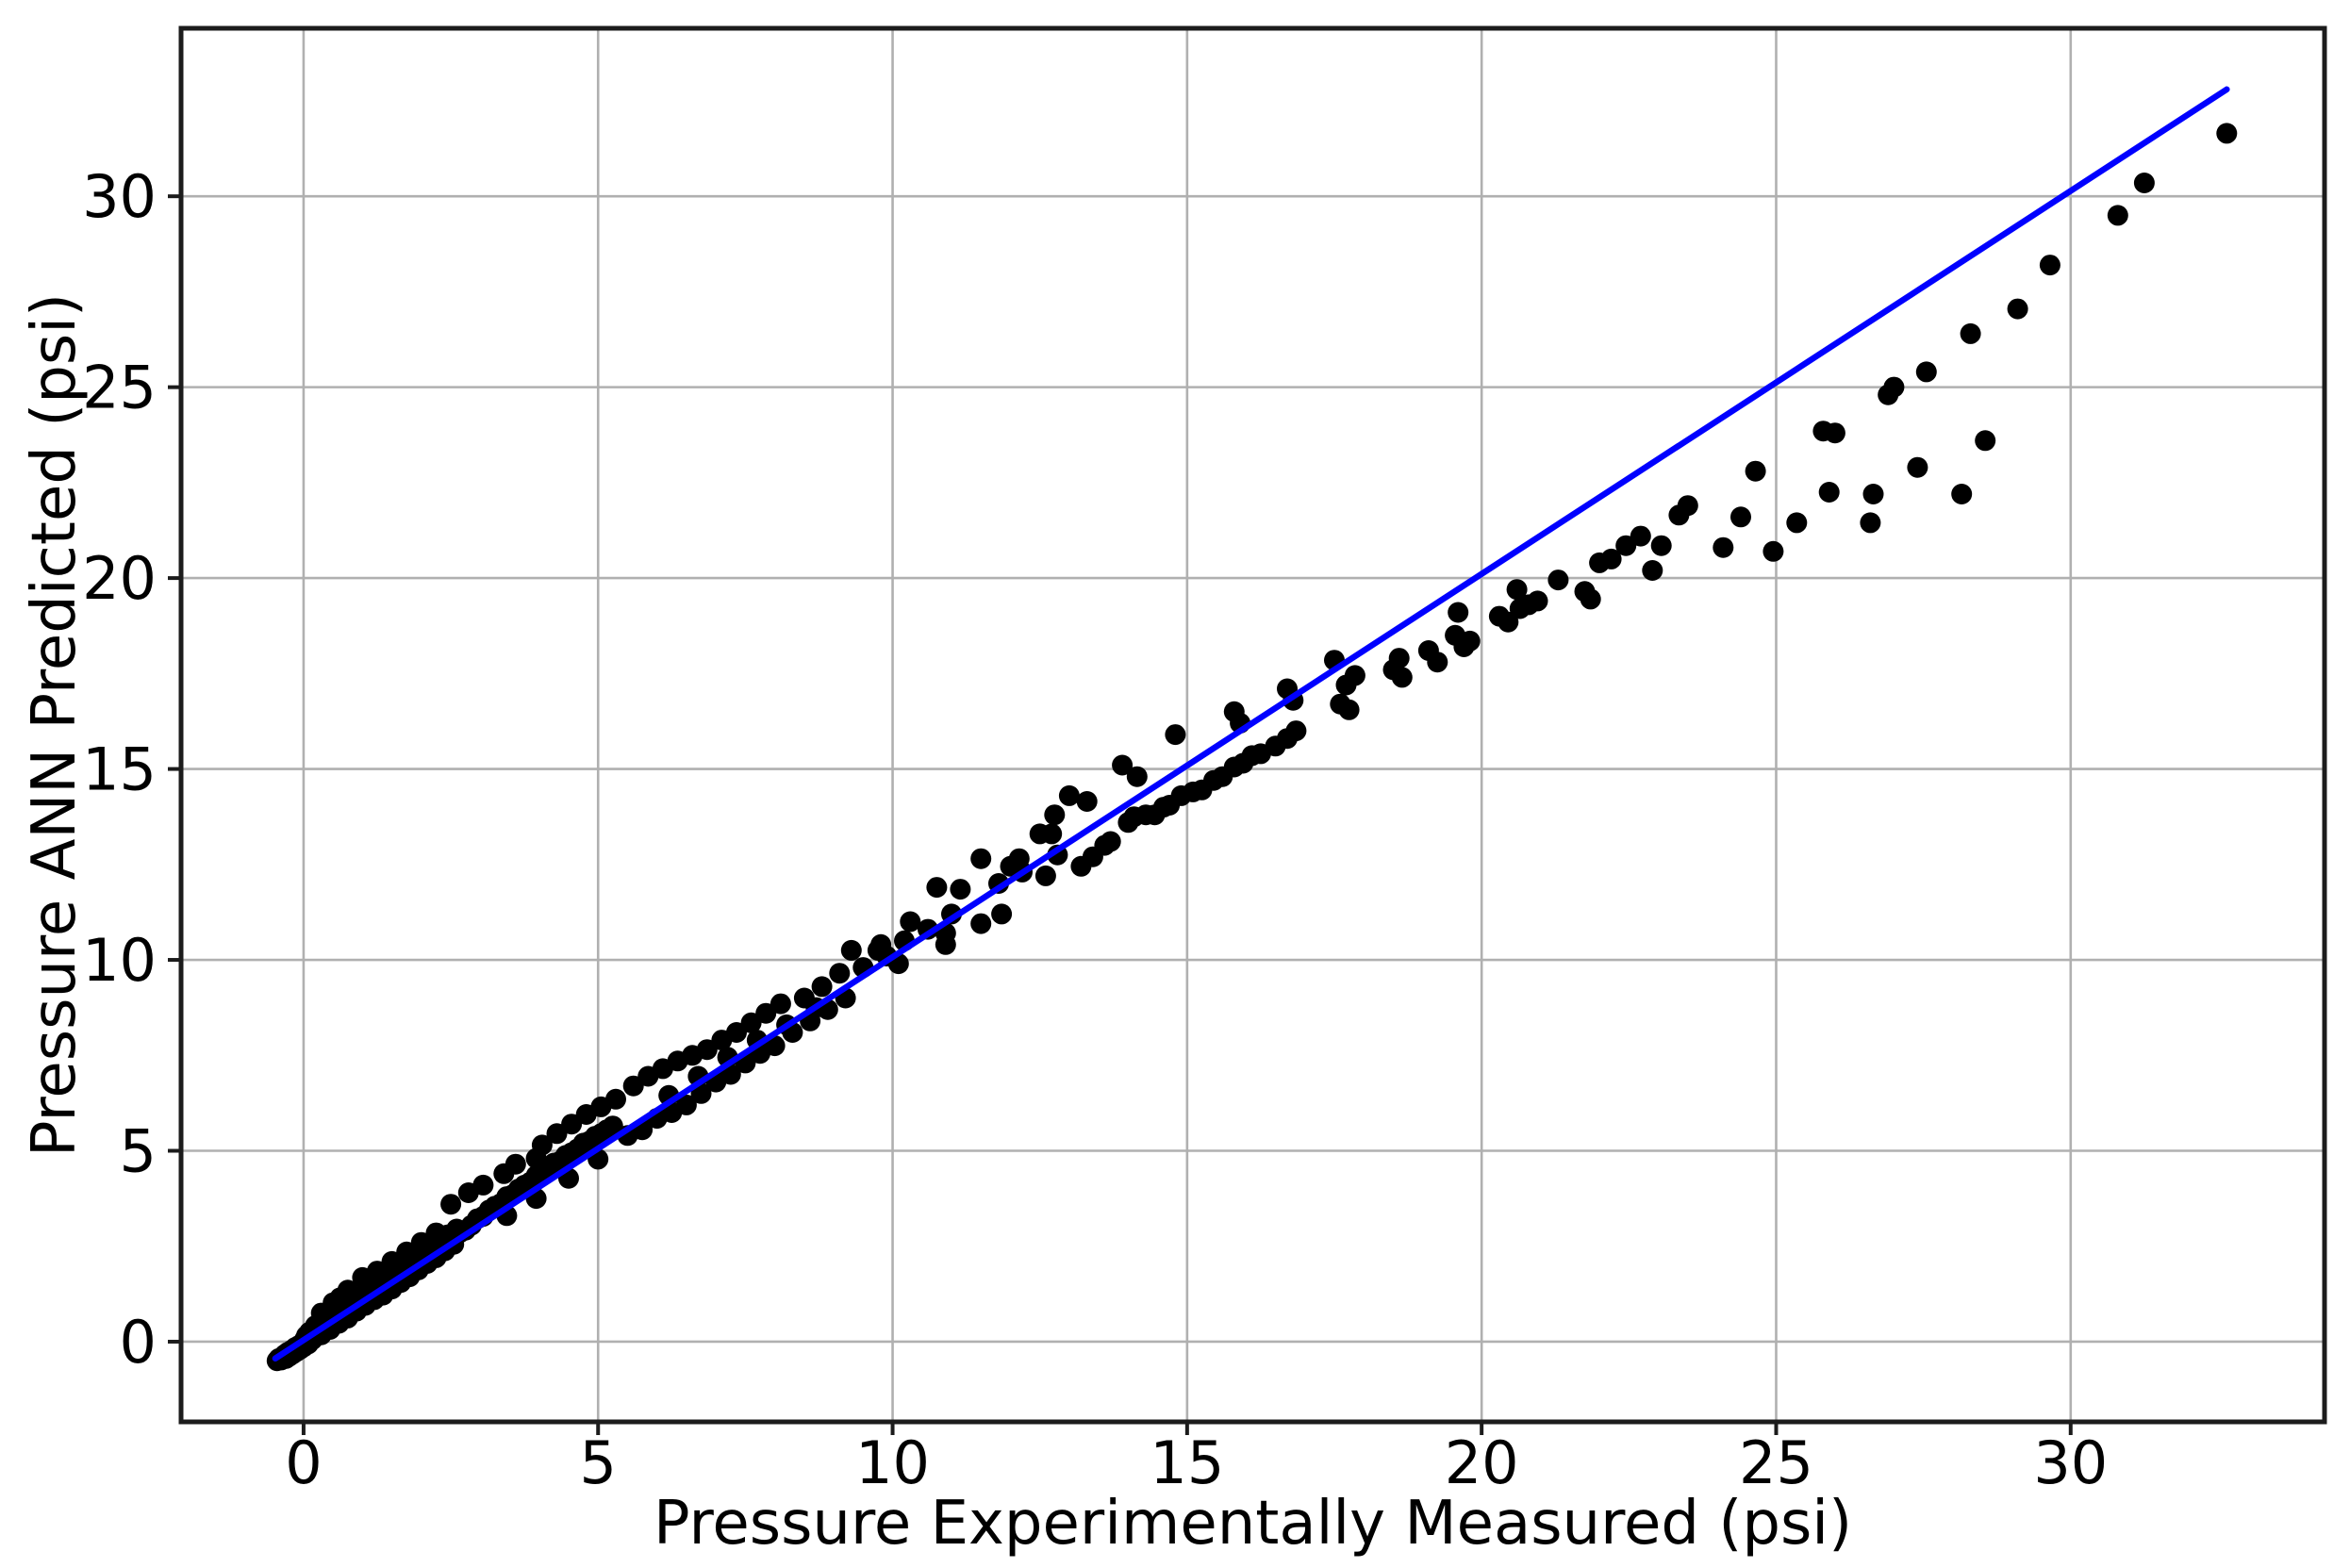  I want to click on y-tick-label: 30, so click(119, 196).